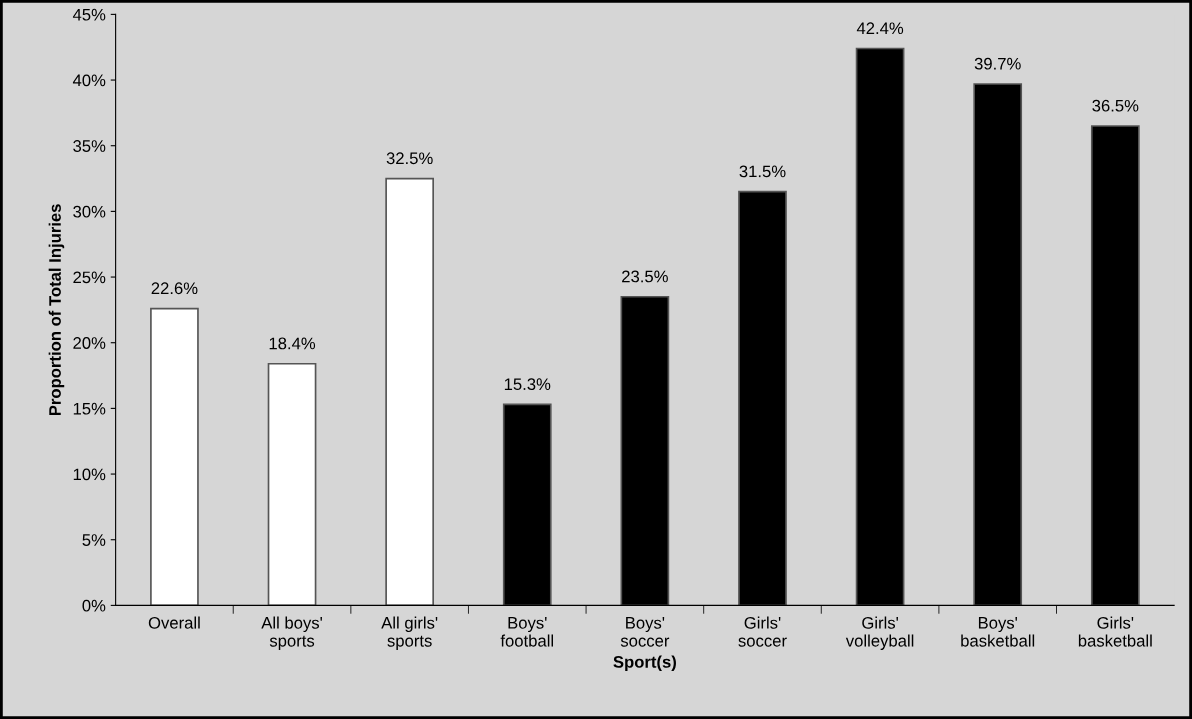 The width and height of the screenshot is (1192, 719). I want to click on y-tick-label: 40%, so click(89, 80).